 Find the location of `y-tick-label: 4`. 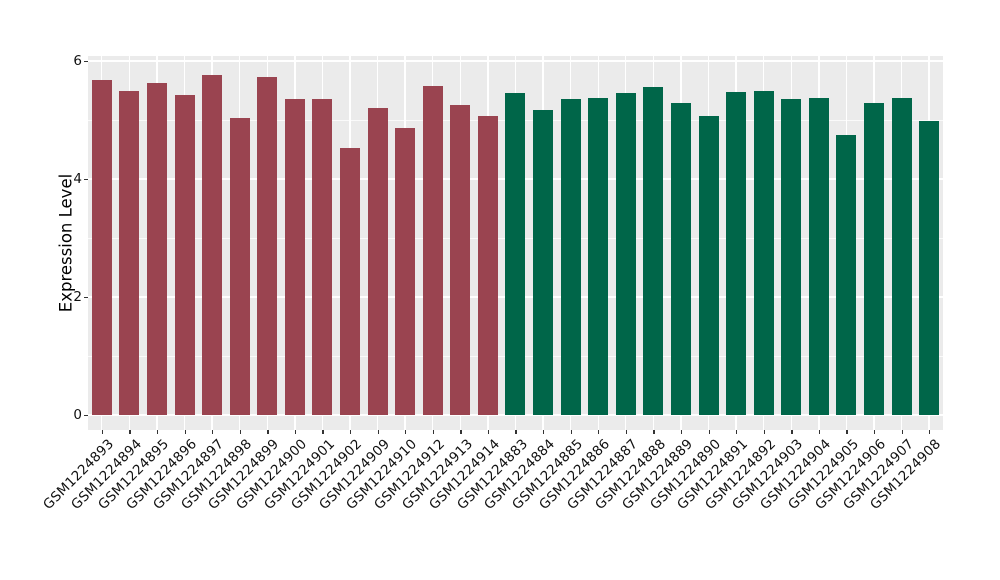

y-tick-label: 4 is located at coordinates (77, 179).